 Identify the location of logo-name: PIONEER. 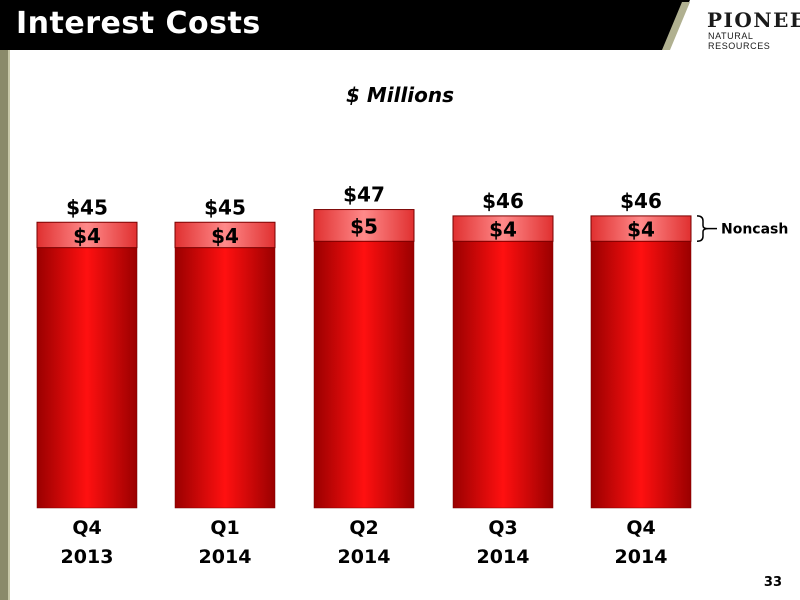
(753, 20).